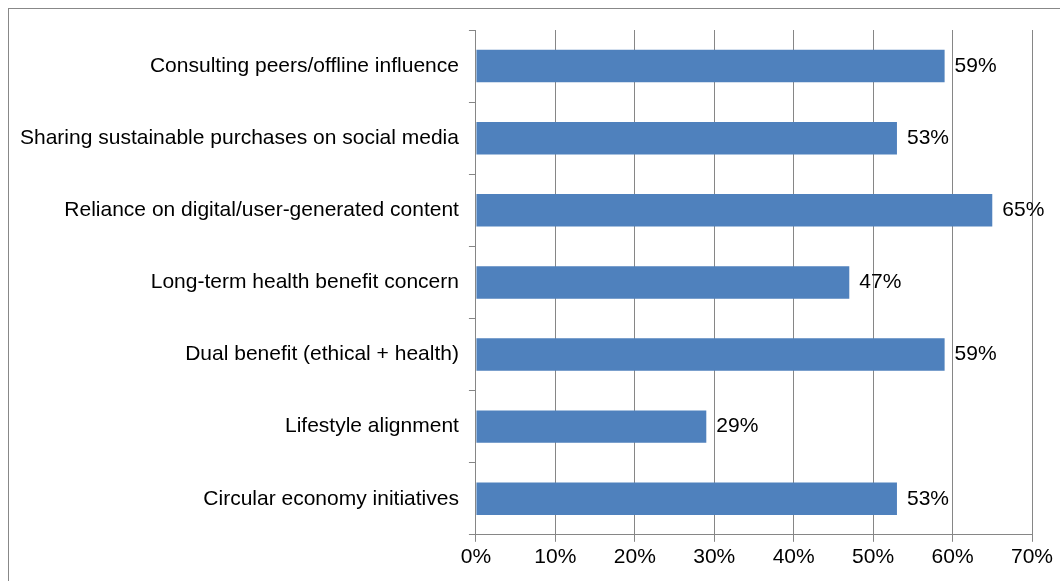 This screenshot has width=1060, height=581. What do you see at coordinates (714, 556) in the screenshot?
I see `x-tick-label: 30%` at bounding box center [714, 556].